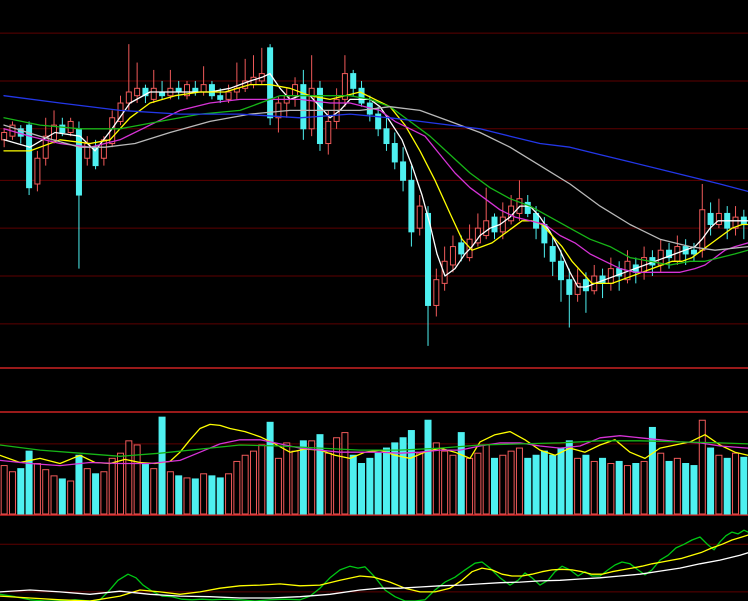  What do you see at coordinates (374, 575) in the screenshot?
I see `indicator-white` at bounding box center [374, 575].